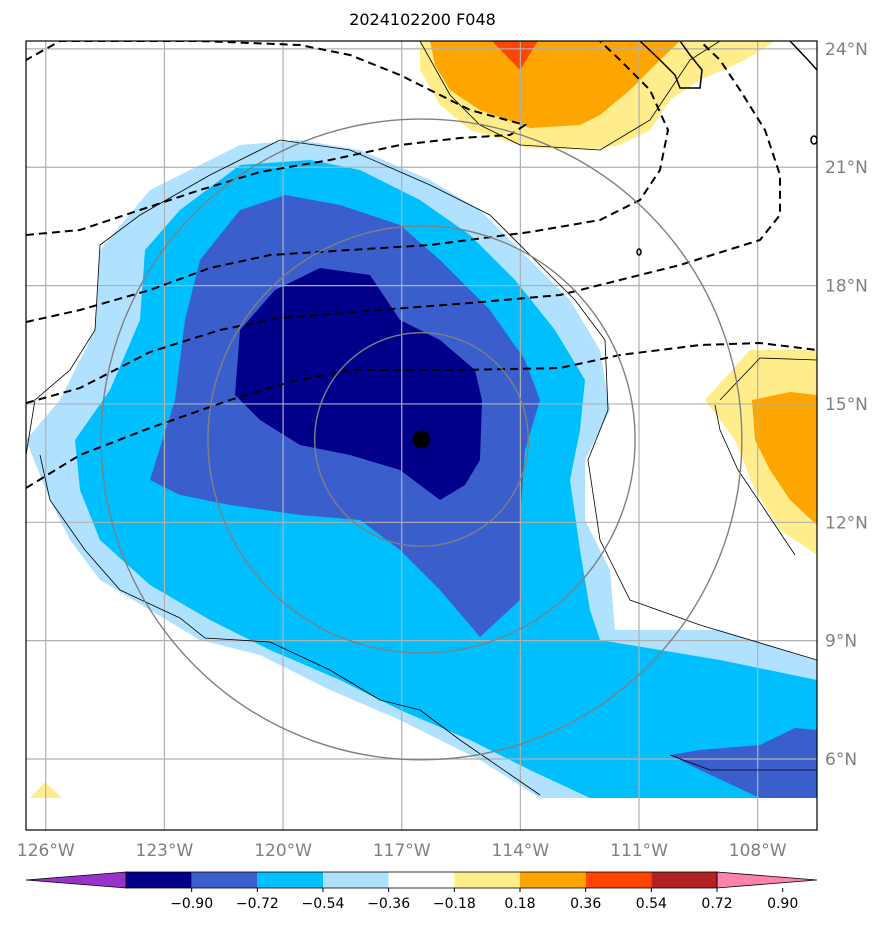 The height and width of the screenshot is (928, 887). Describe the element at coordinates (651, 904) in the screenshot. I see `colorbar-label: 0.54` at that location.